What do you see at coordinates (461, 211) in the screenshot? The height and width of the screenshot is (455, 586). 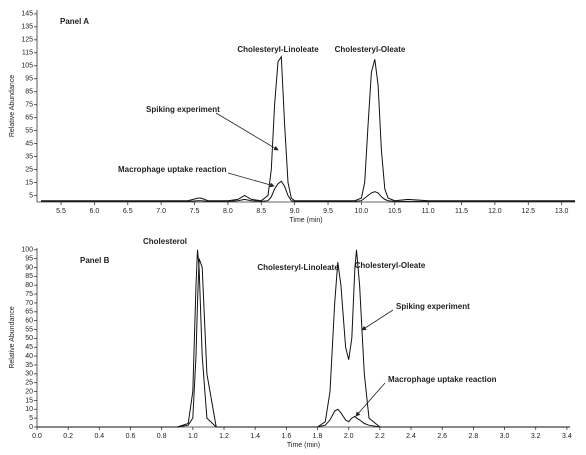 I see `x-tick-label: 11.5` at bounding box center [461, 211].